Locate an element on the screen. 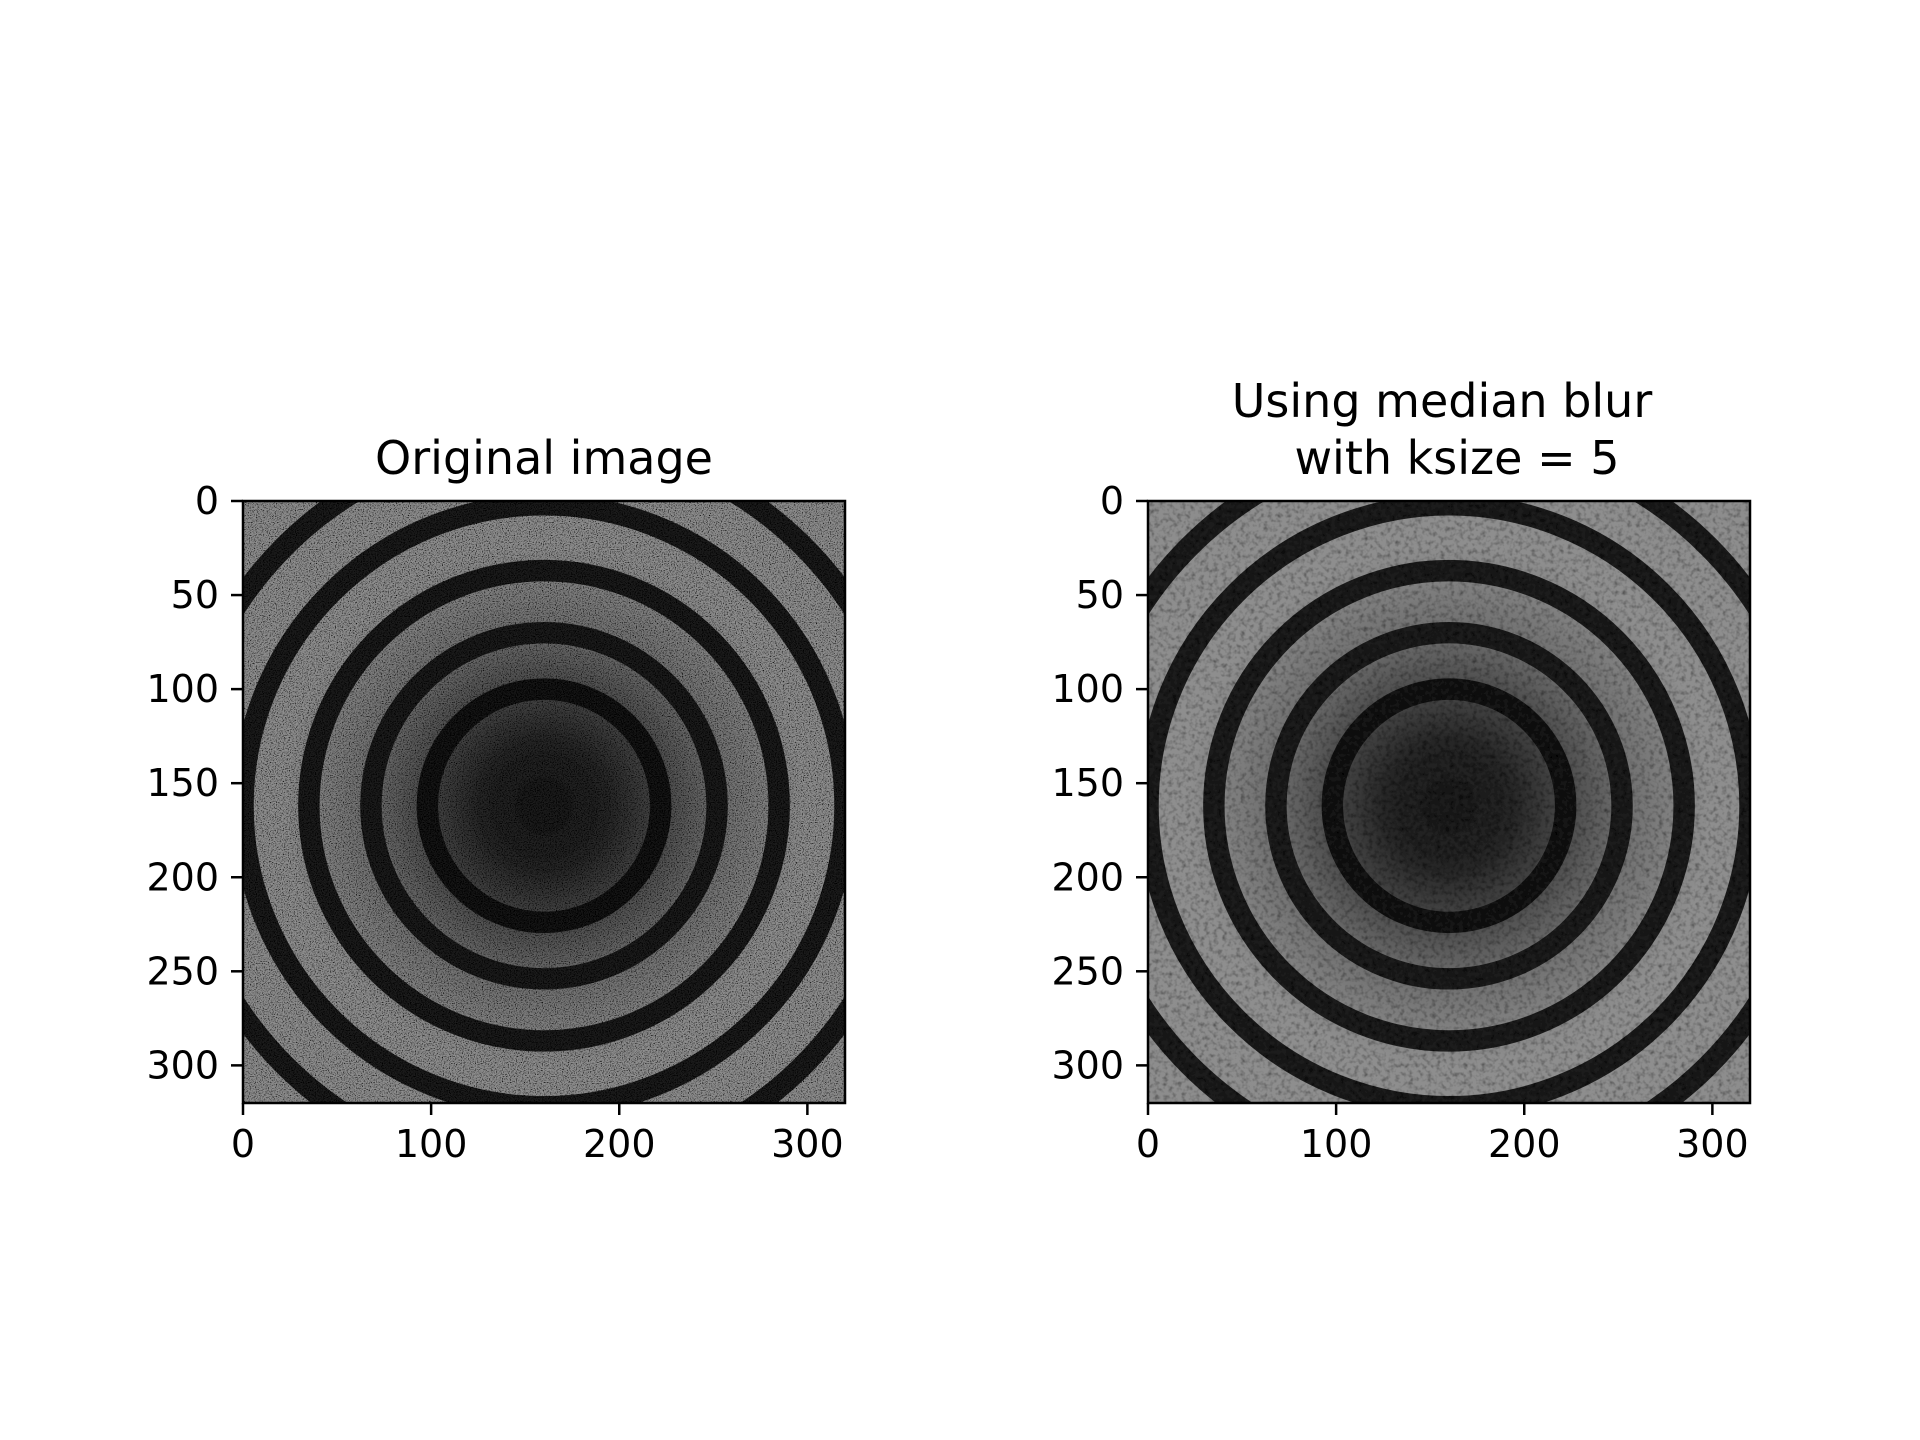 The width and height of the screenshot is (1920, 1440). panel-title-line: Using median blur is located at coordinates (1442, 401).